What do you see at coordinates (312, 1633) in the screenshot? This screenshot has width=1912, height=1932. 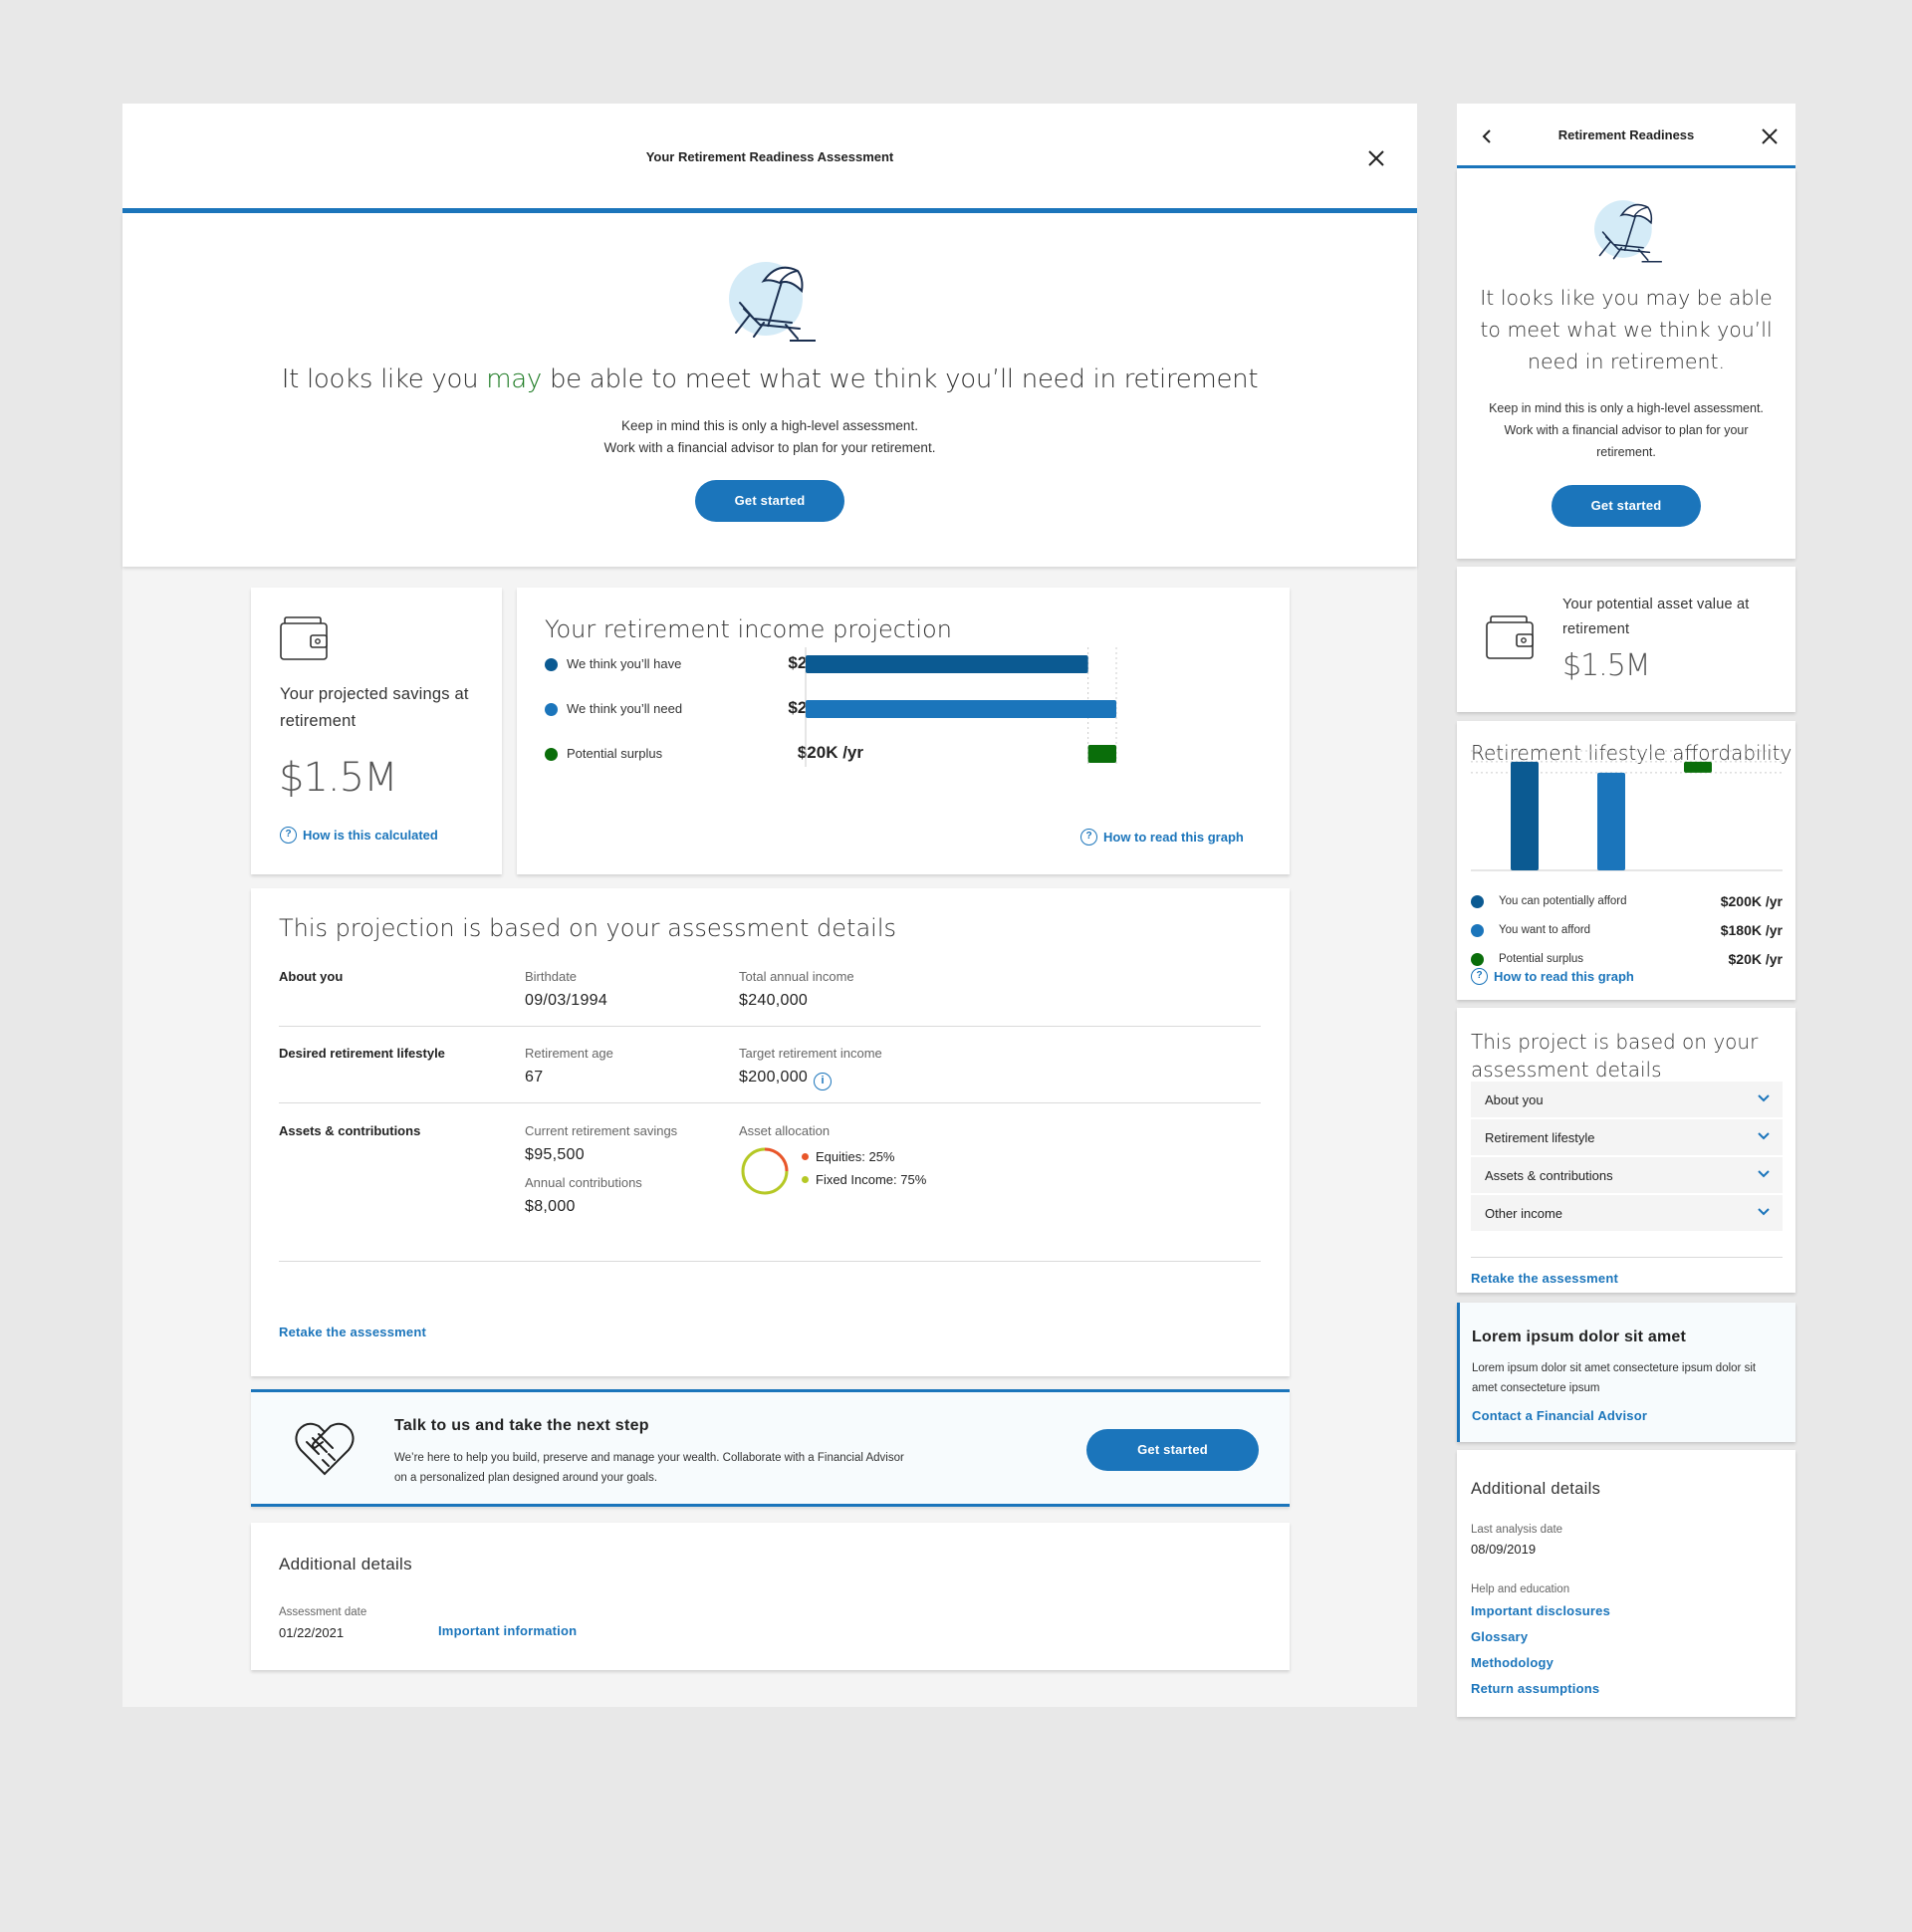 I see `assessment-date-value: 01/22/2021` at bounding box center [312, 1633].